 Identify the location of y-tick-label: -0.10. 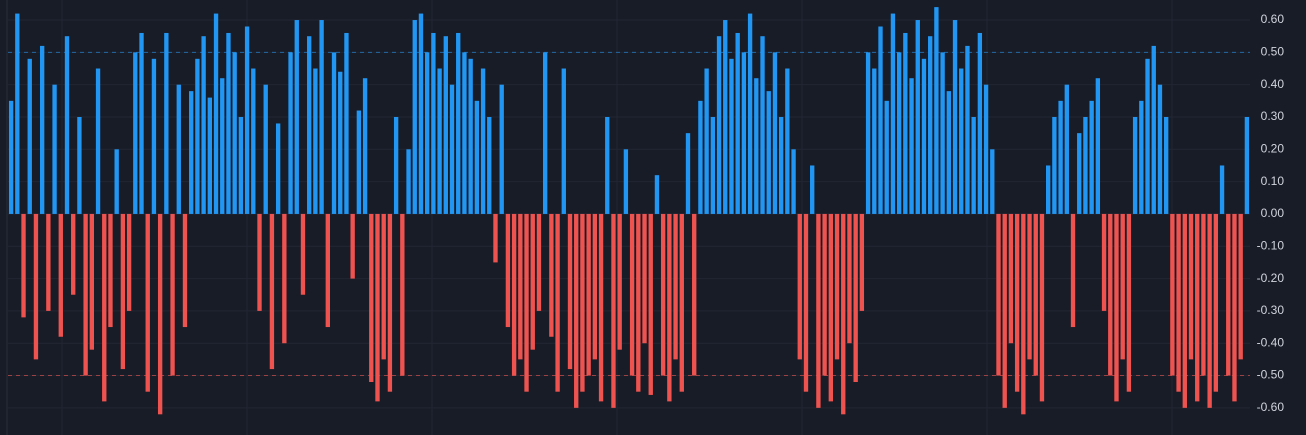
(1271, 245).